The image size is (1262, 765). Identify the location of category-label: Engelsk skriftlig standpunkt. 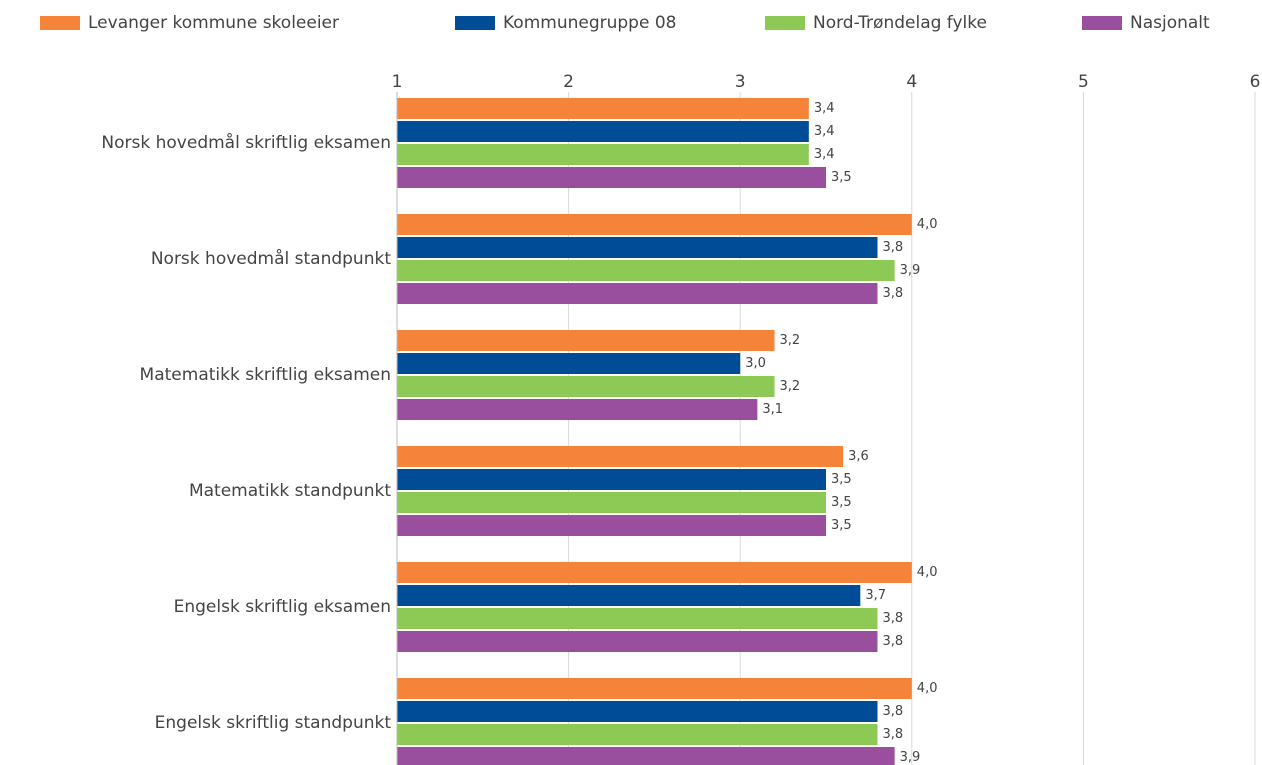
(273, 723).